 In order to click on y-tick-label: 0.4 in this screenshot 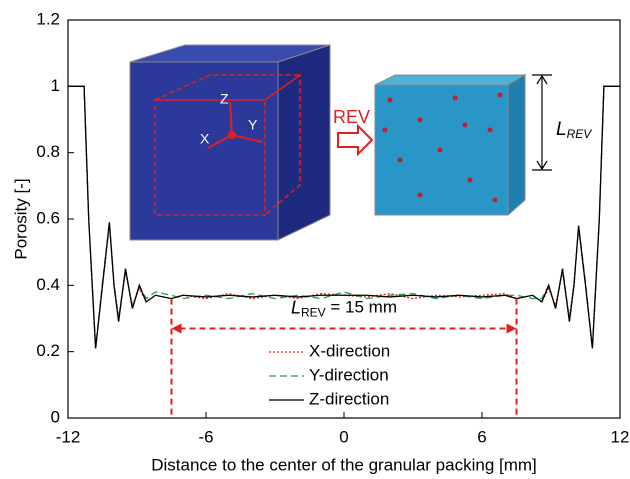, I will do `click(48, 284)`.